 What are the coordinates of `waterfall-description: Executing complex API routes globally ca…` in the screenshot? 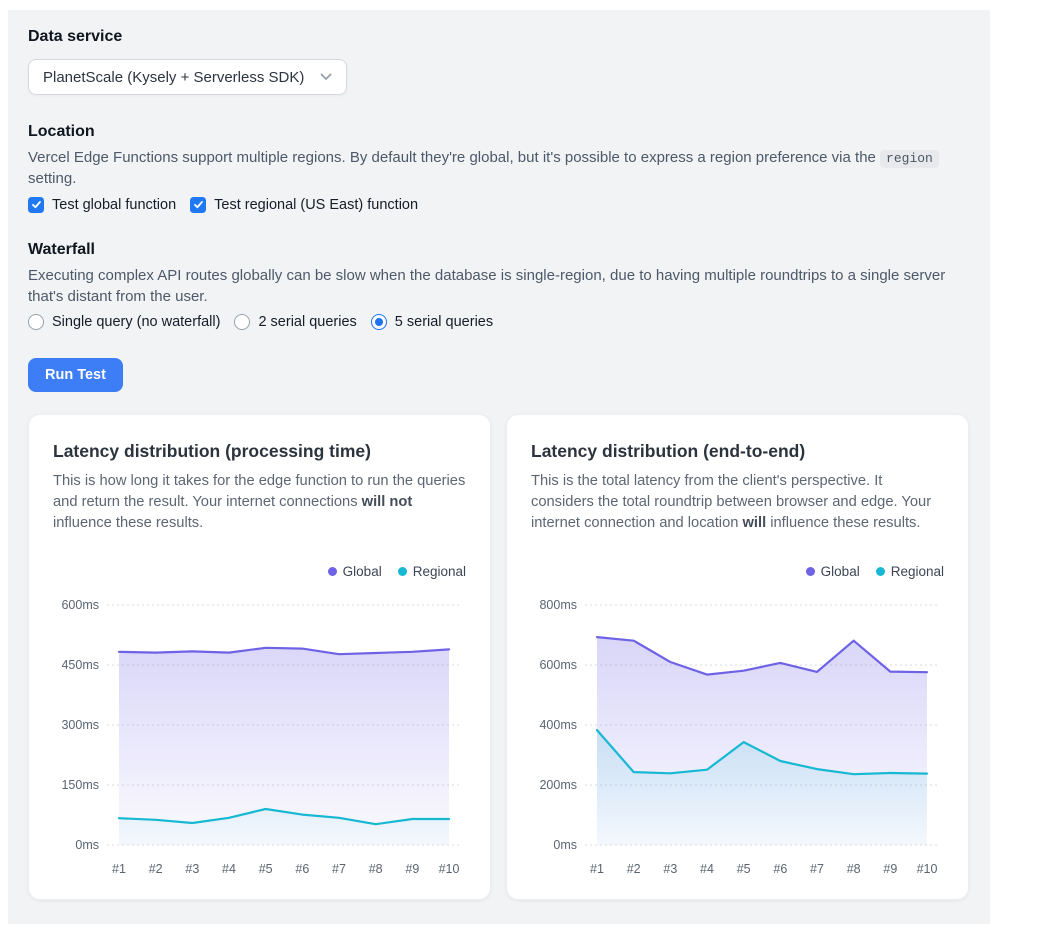 It's located at (487, 286).